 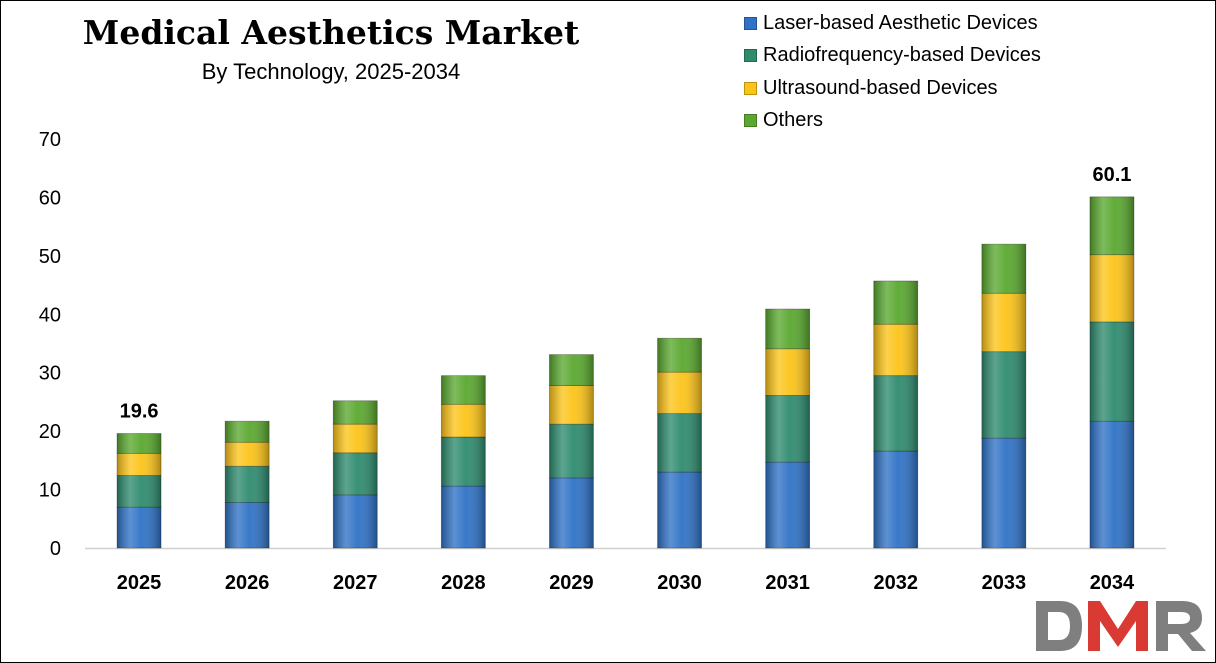 What do you see at coordinates (139, 464) in the screenshot?
I see `bar-shading-ultrasound-2025` at bounding box center [139, 464].